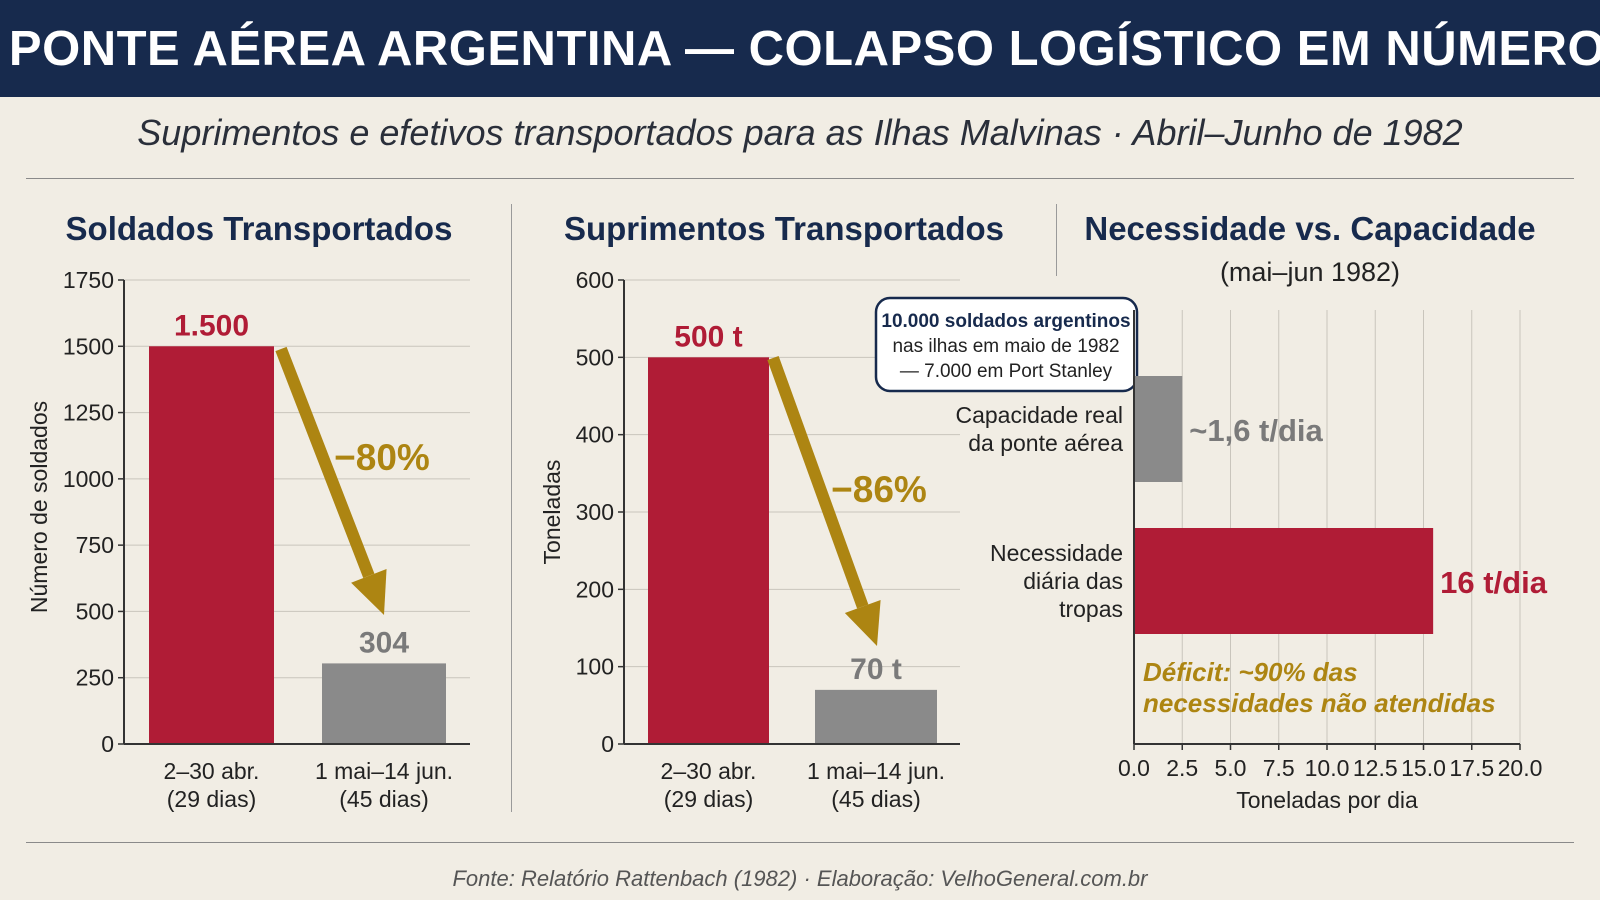 This screenshot has width=1600, height=900. What do you see at coordinates (800, 842) in the screenshot?
I see `bottom-divider` at bounding box center [800, 842].